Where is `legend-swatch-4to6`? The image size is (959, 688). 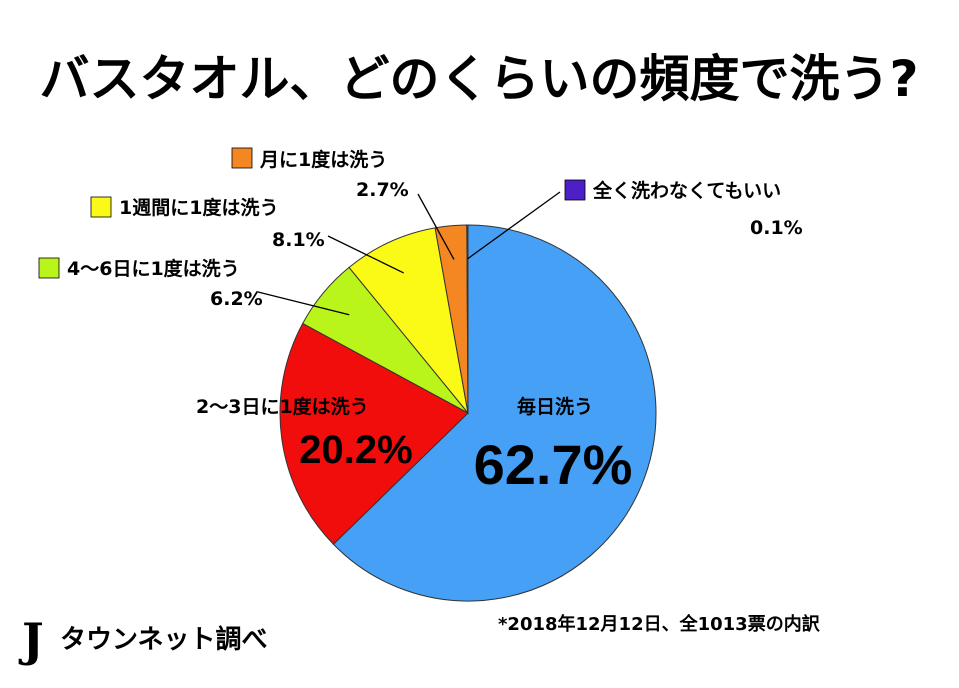
legend-swatch-4to6 is located at coordinates (49, 268).